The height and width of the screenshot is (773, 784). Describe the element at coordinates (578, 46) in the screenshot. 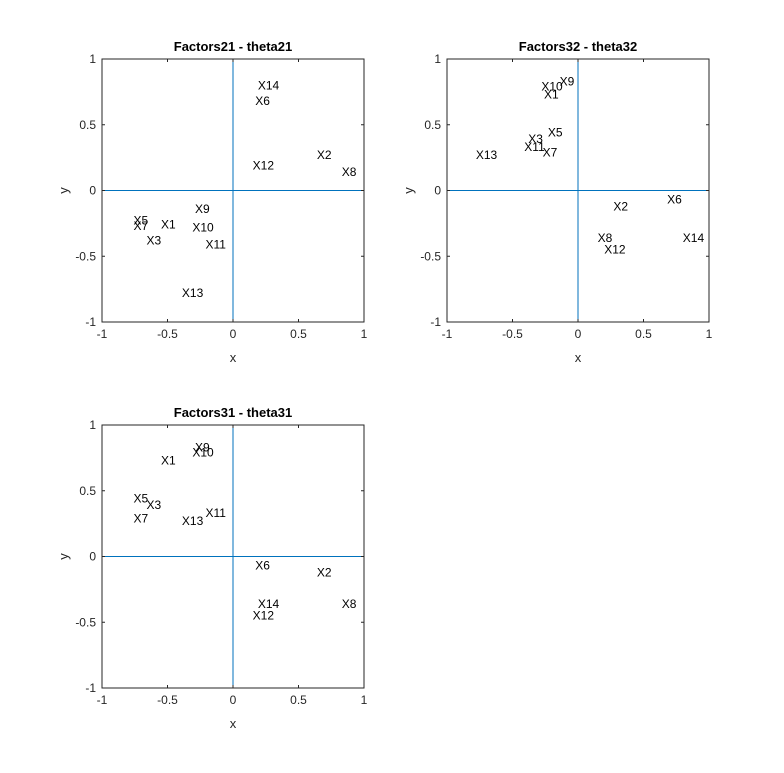

I see `chart-title: Factors32 - theta32` at that location.